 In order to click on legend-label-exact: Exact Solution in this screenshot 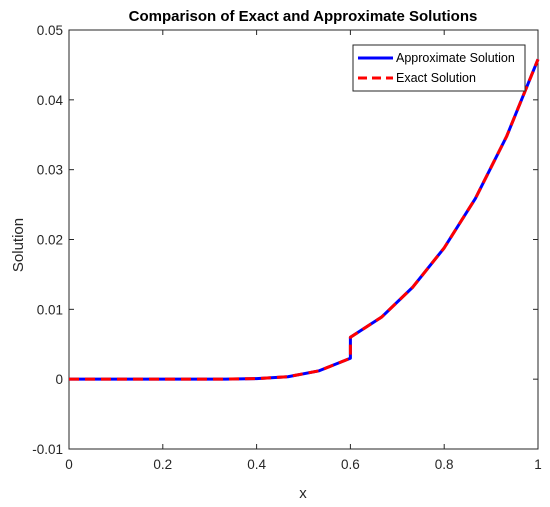, I will do `click(436, 78)`.